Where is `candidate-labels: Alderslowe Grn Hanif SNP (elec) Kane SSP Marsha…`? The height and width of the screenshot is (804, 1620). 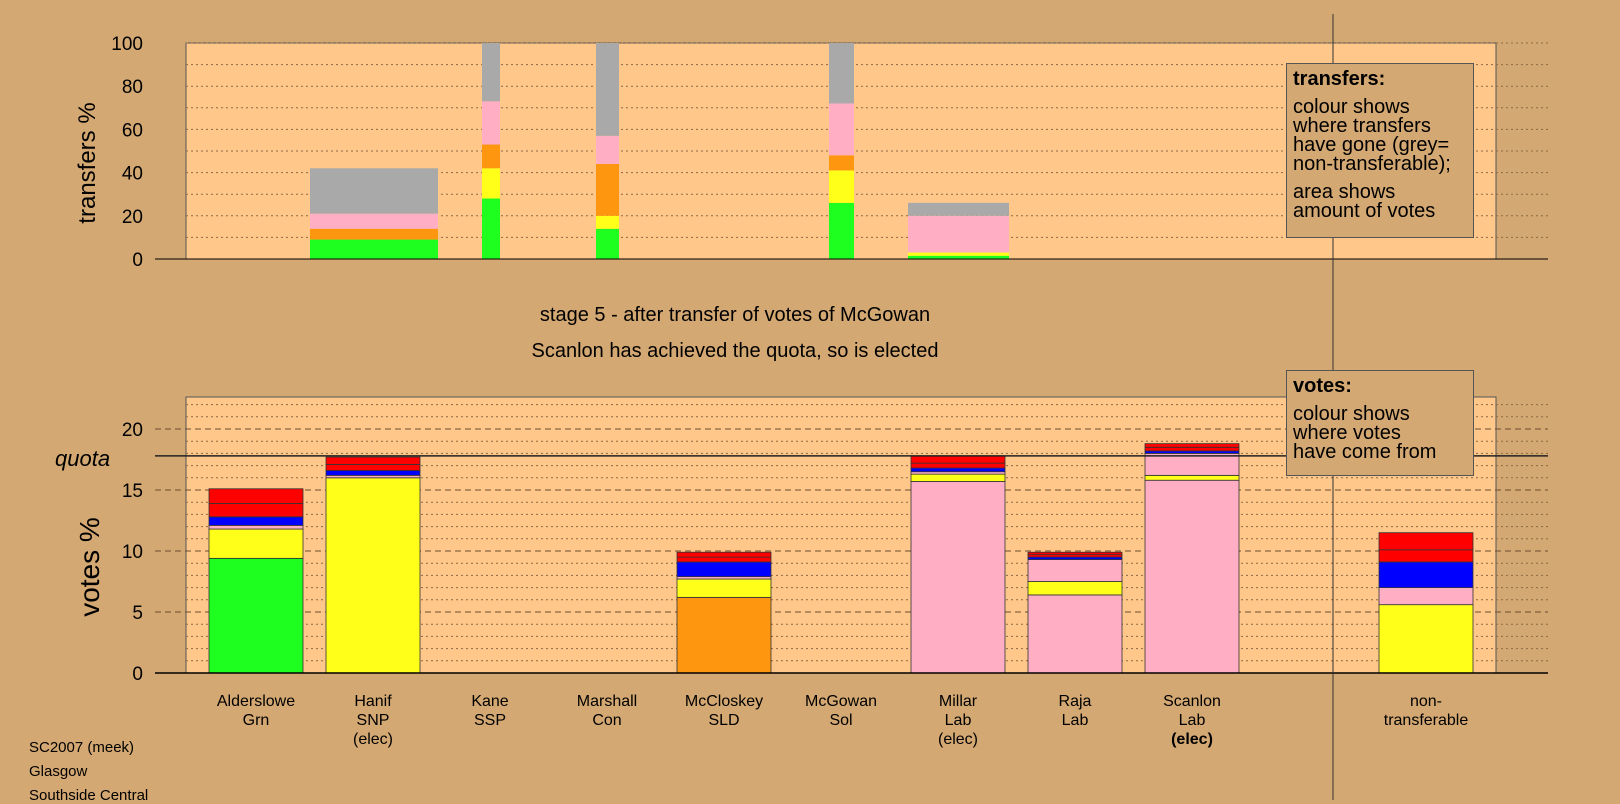 candidate-labels: Alderslowe Grn Hanif SNP (elec) Kane SSP Marsha… is located at coordinates (842, 720).